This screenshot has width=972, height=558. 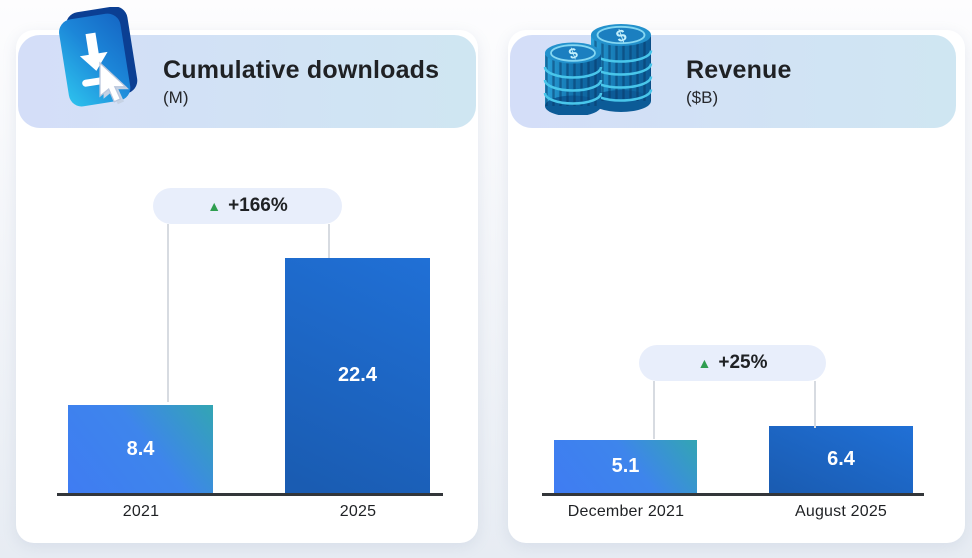 What do you see at coordinates (301, 70) in the screenshot?
I see `card-title: Cumulative downloads` at bounding box center [301, 70].